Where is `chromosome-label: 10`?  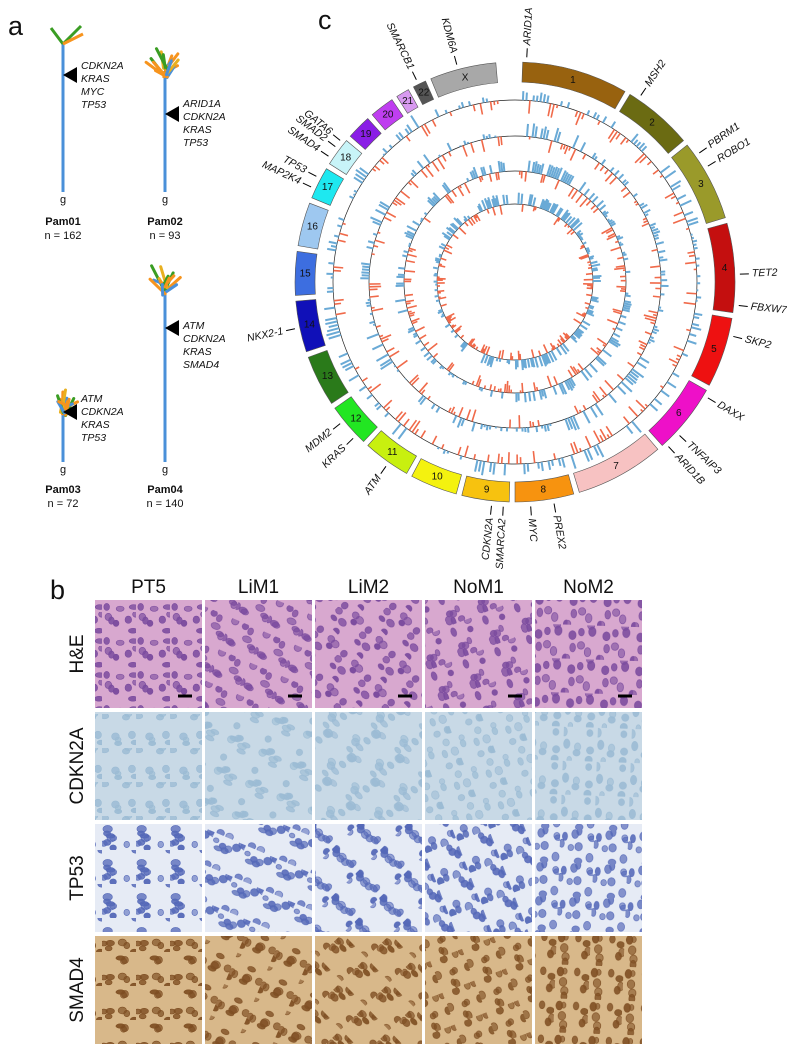 chromosome-label: 10 is located at coordinates (438, 477).